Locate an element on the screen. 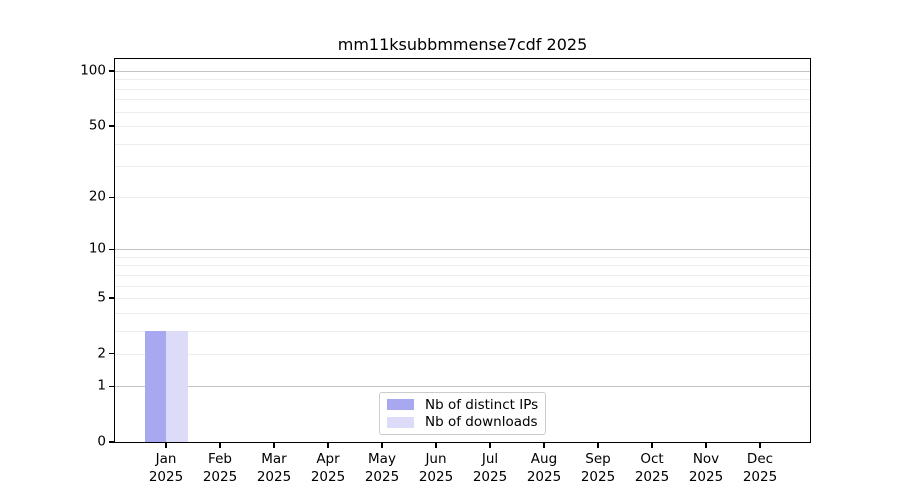 Image resolution: width=900 pixels, height=500 pixels. x-tick-mark-jun is located at coordinates (436, 445).